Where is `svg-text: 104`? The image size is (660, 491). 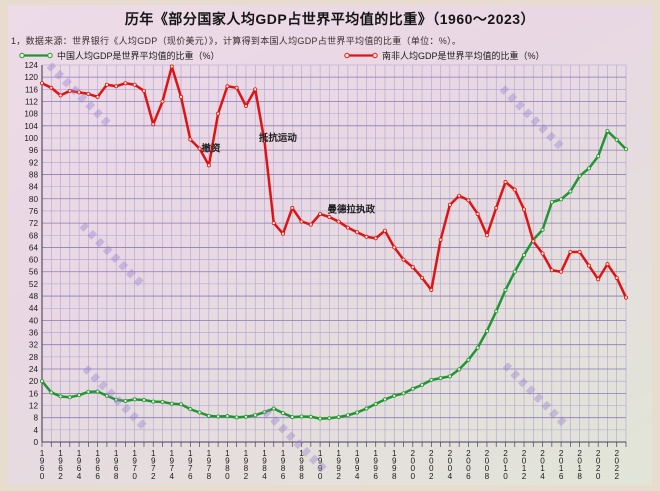 svg-text: 104 is located at coordinates (31, 126).